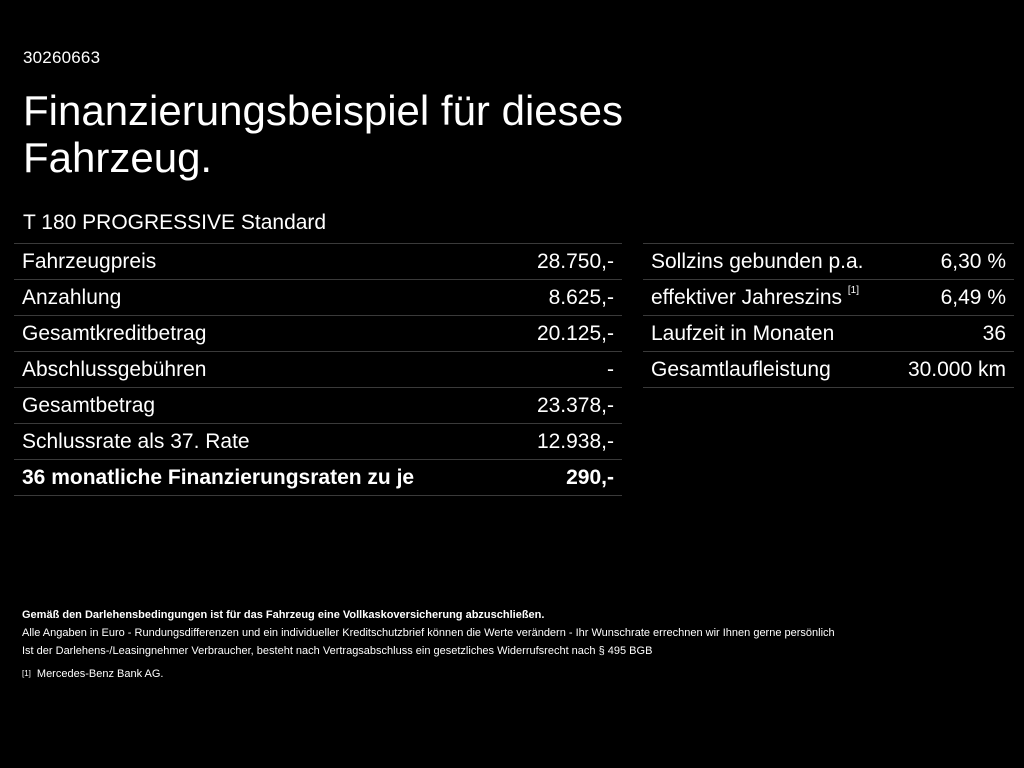 This screenshot has width=1024, height=768. Describe the element at coordinates (175, 222) in the screenshot. I see `vehicle-model: T 180 PROGRESSIVE Standard` at that location.